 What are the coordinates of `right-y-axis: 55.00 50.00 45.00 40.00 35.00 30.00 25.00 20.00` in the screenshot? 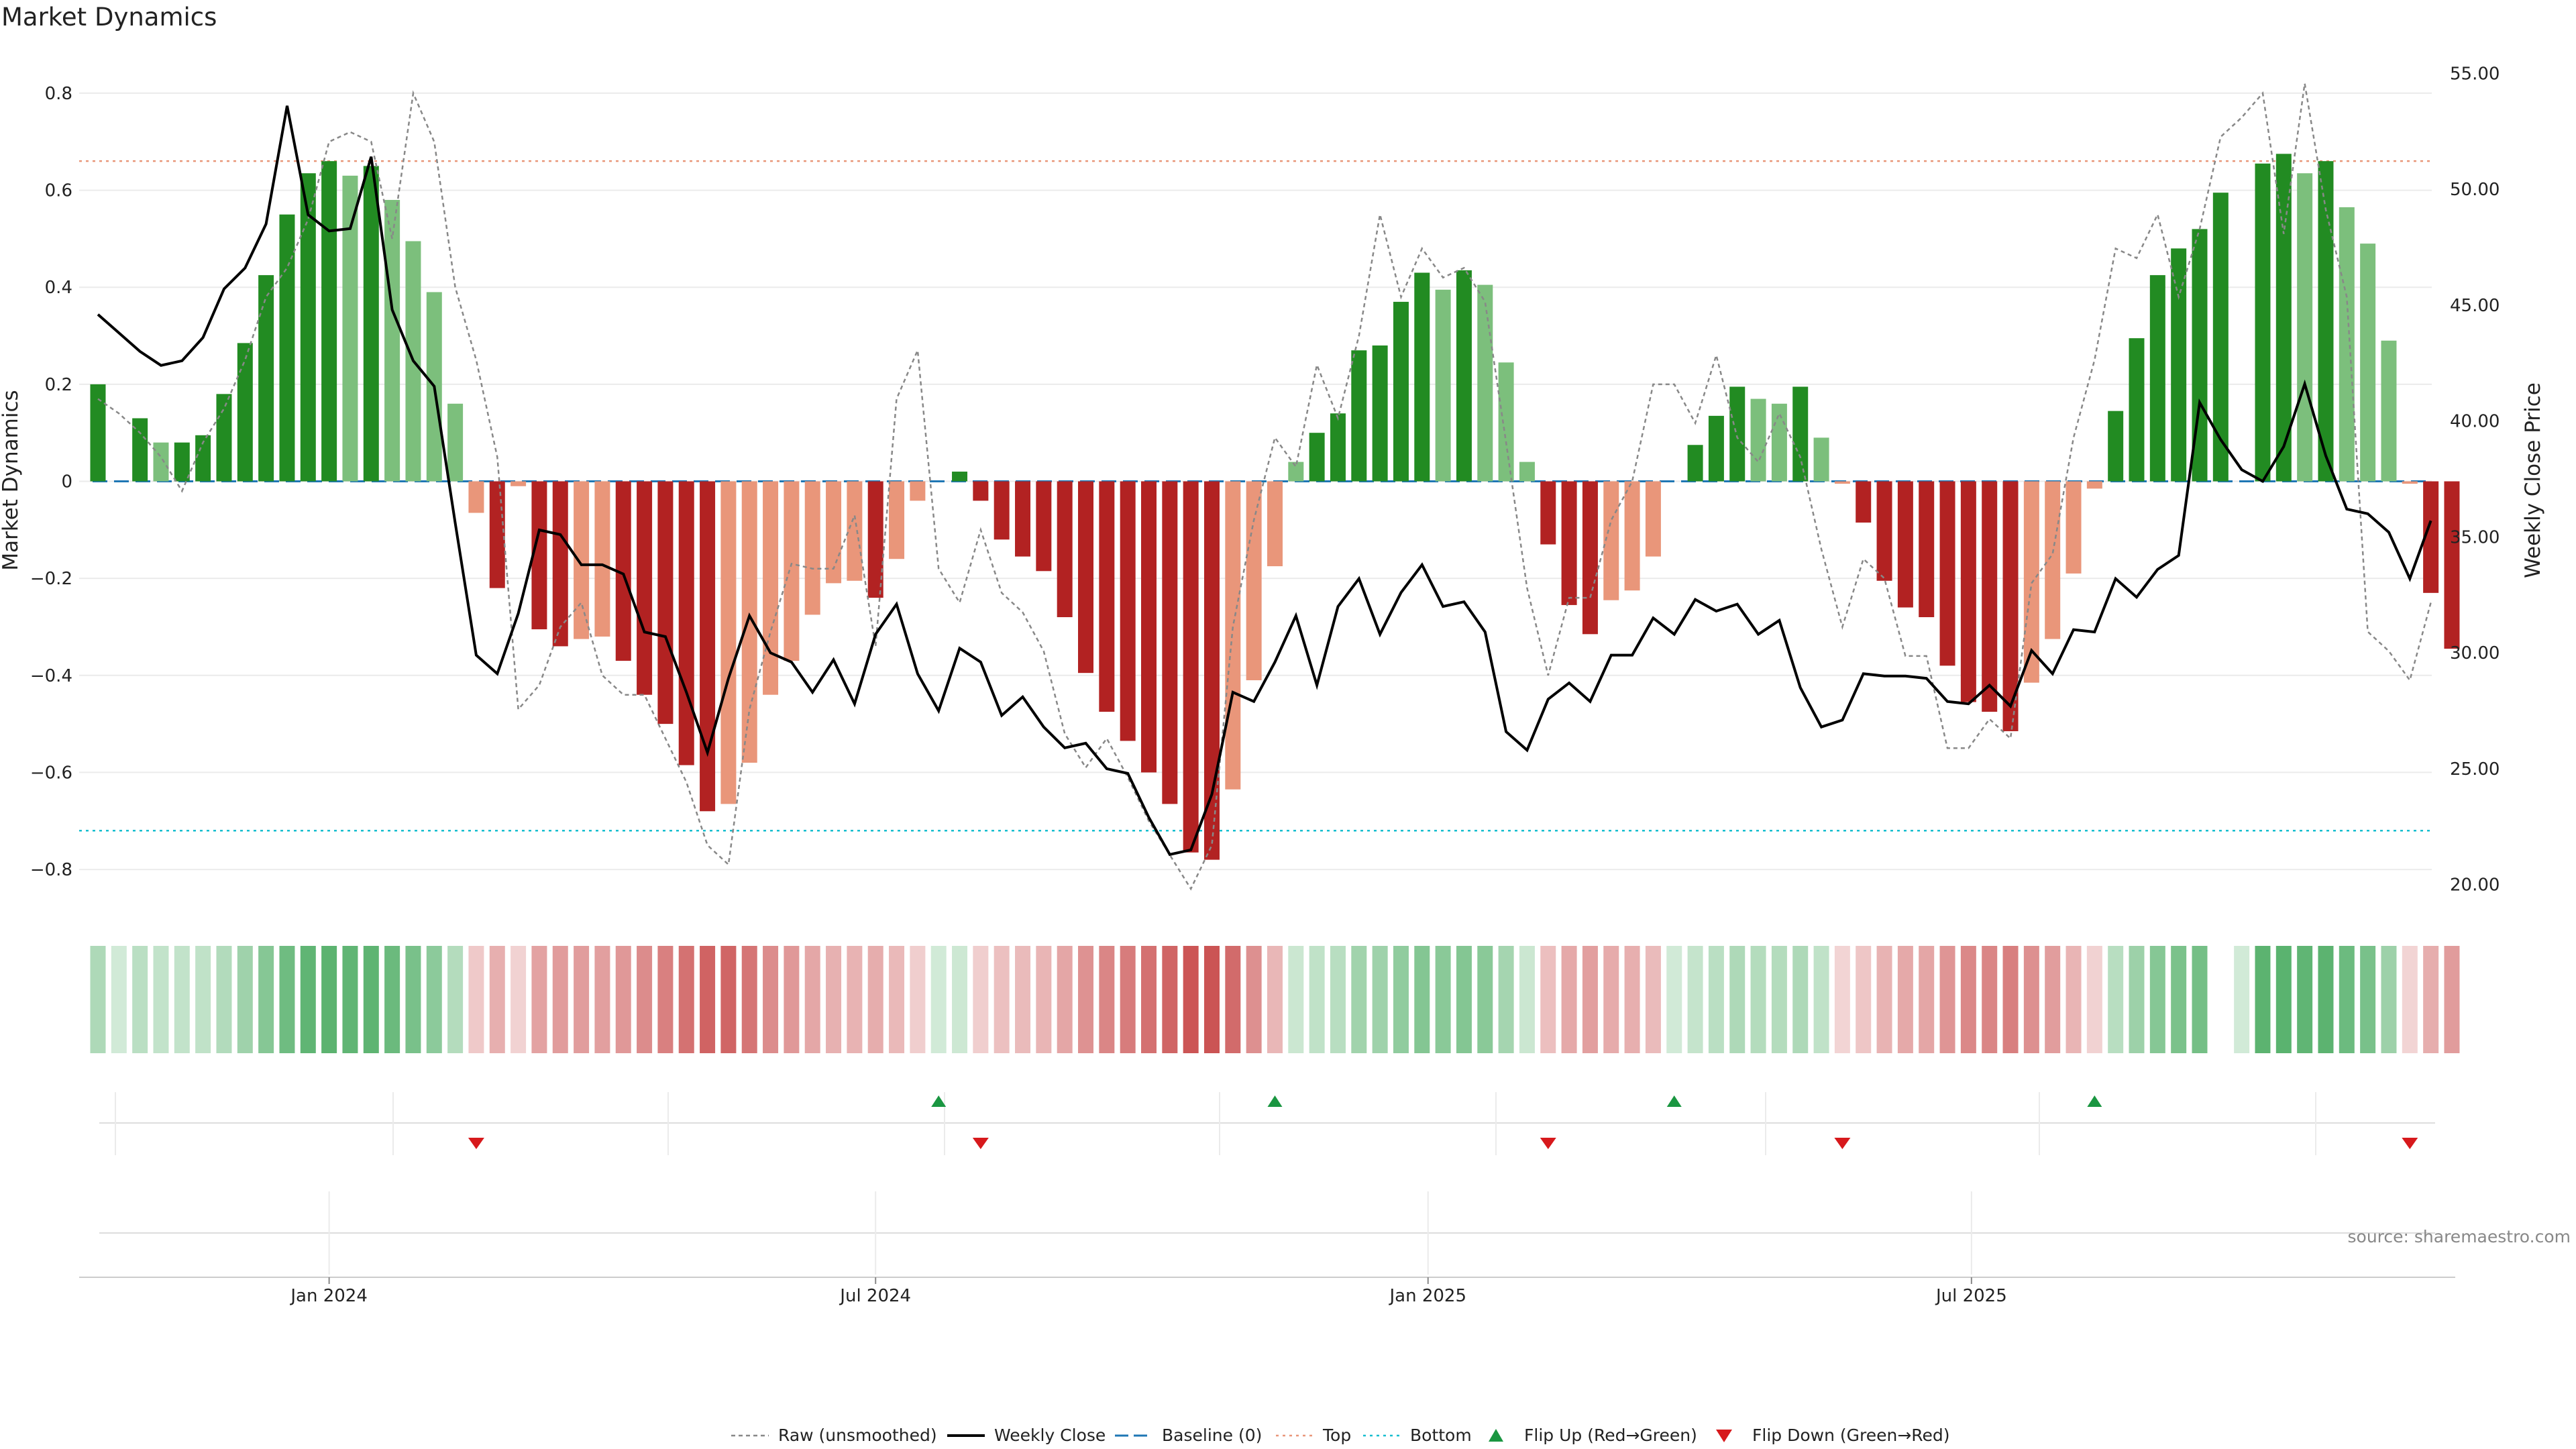 It's located at (2475, 479).